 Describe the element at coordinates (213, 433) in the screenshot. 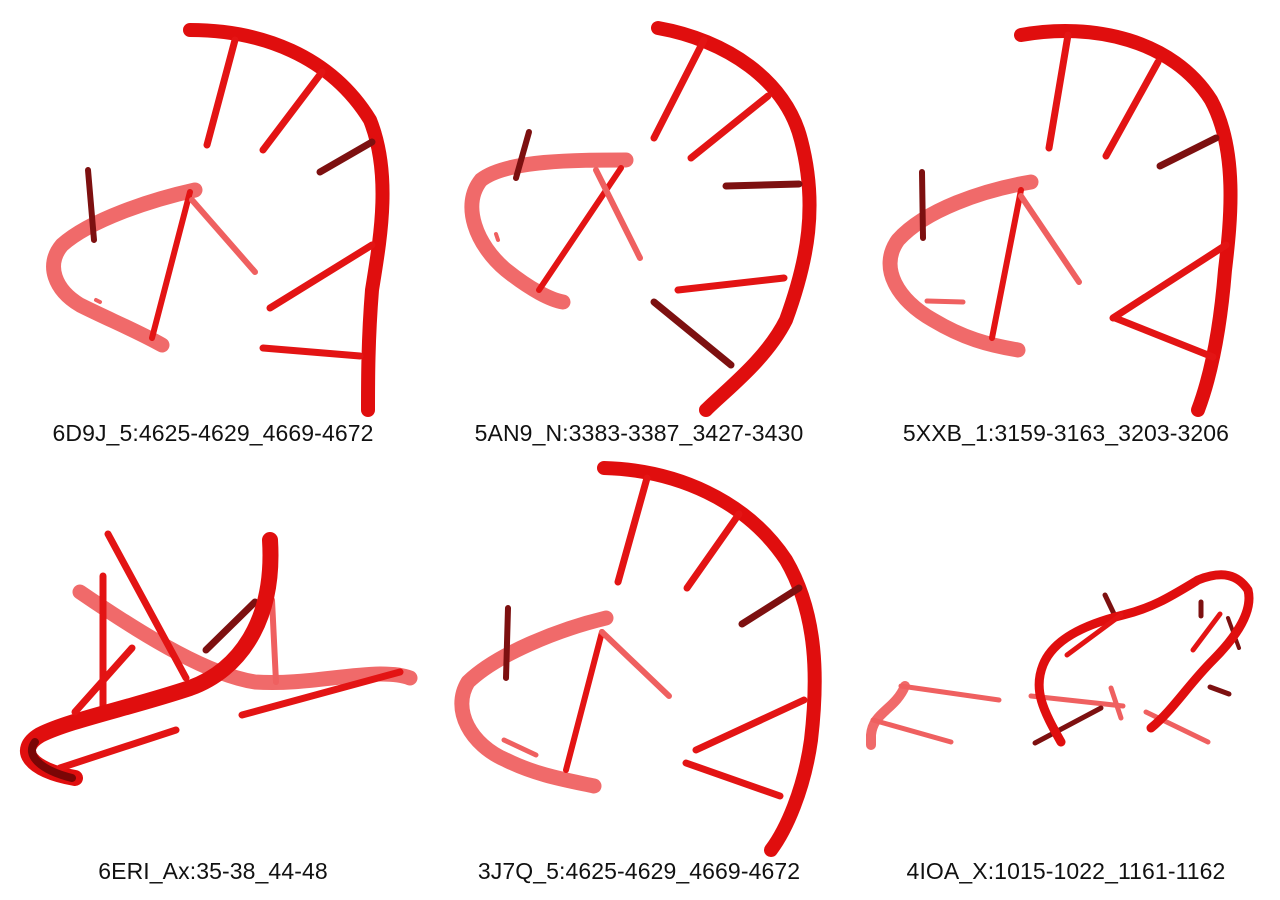

I see `structure-label-1: 6D9J_5:4625-4629_4669-4672` at that location.